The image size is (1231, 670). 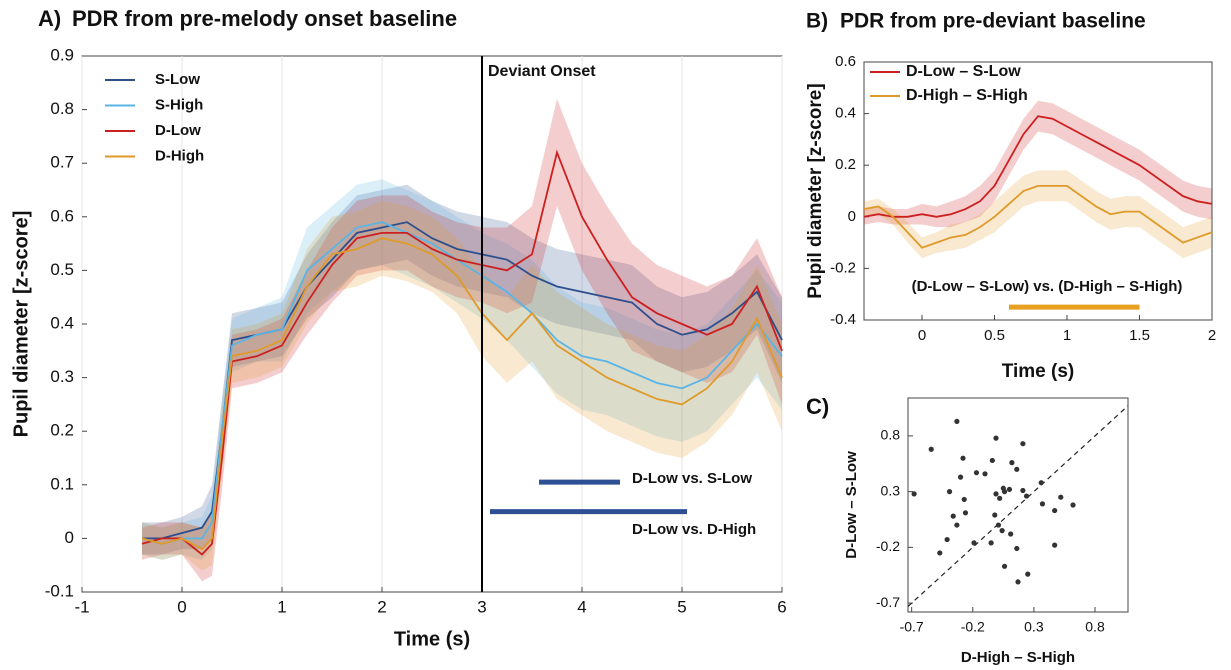 I want to click on x-tick-label: 1.5, so click(x=1139, y=335).